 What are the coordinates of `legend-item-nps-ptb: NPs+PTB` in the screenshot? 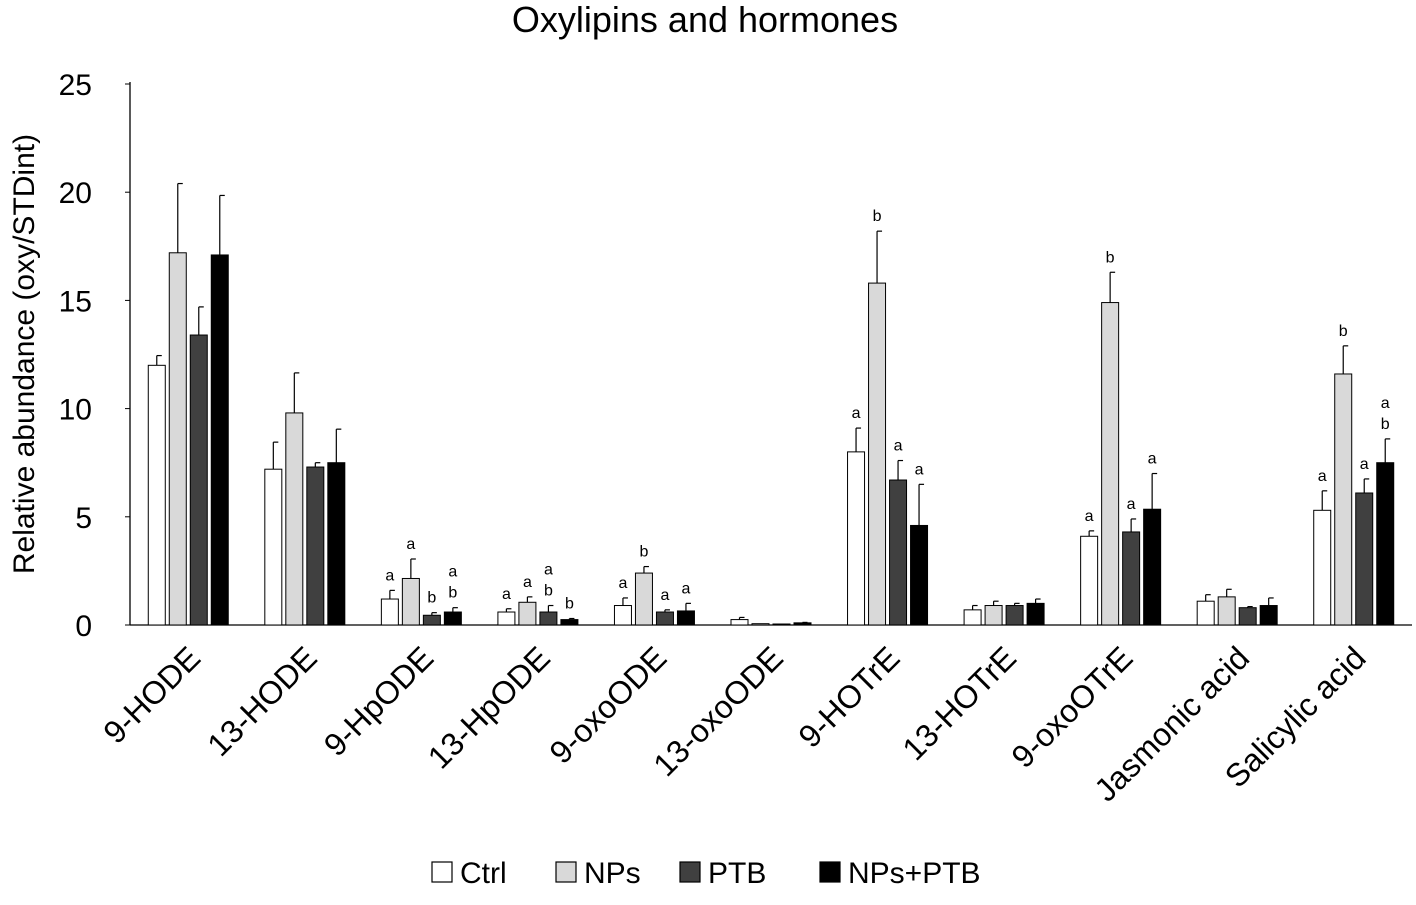 It's located at (900, 873).